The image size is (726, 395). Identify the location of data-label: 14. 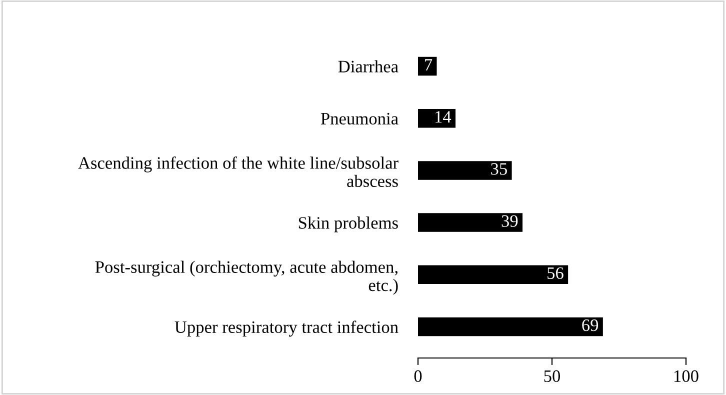
(444, 117).